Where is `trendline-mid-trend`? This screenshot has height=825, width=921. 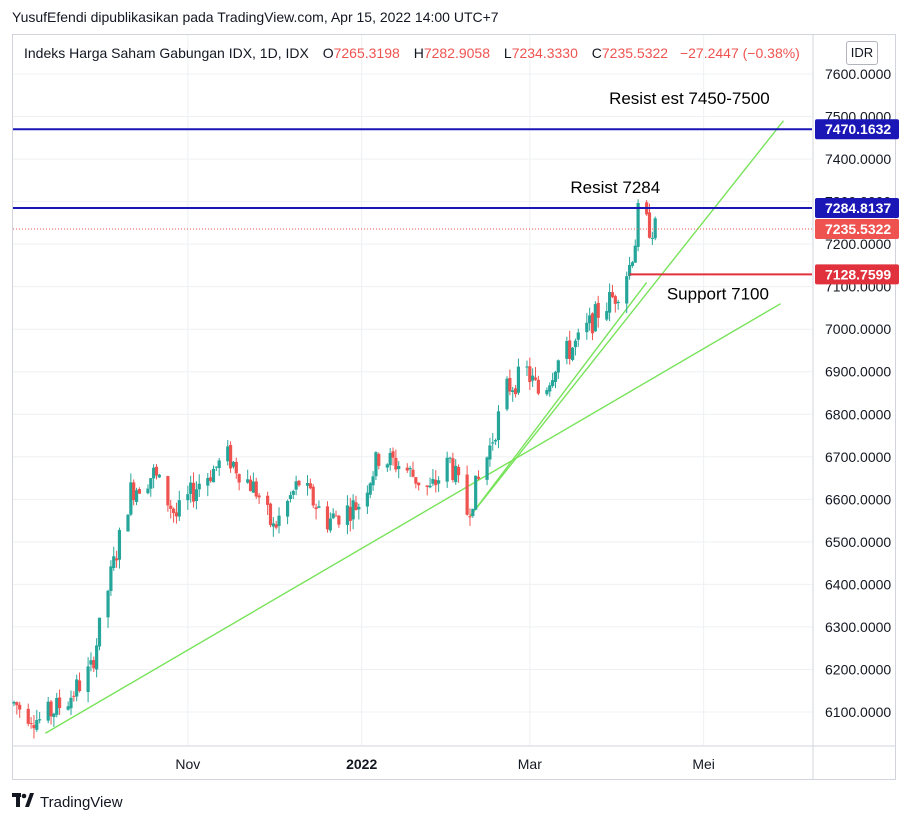
trendline-mid-trend is located at coordinates (558, 399).